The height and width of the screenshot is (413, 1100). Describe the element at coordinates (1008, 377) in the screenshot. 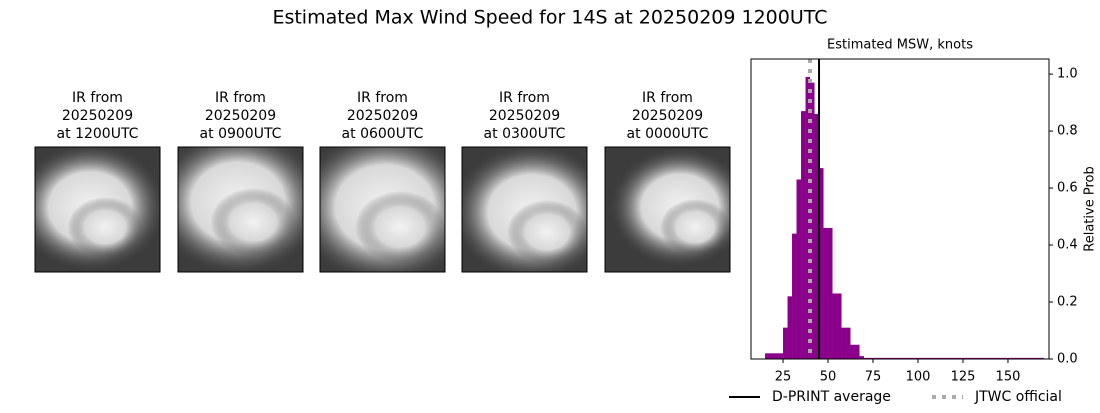

I see `x-tick-label: 150` at that location.